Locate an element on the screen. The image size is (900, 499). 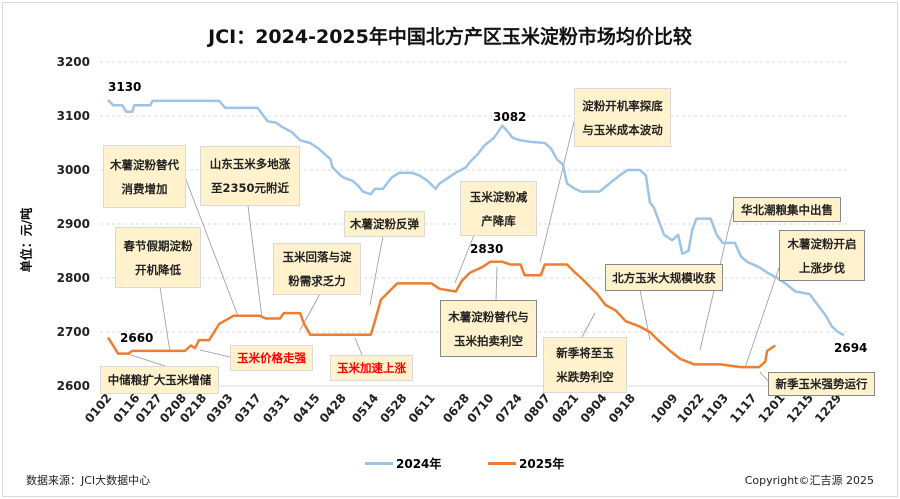
annotation: 玉米加速上涨 is located at coordinates (371, 368).